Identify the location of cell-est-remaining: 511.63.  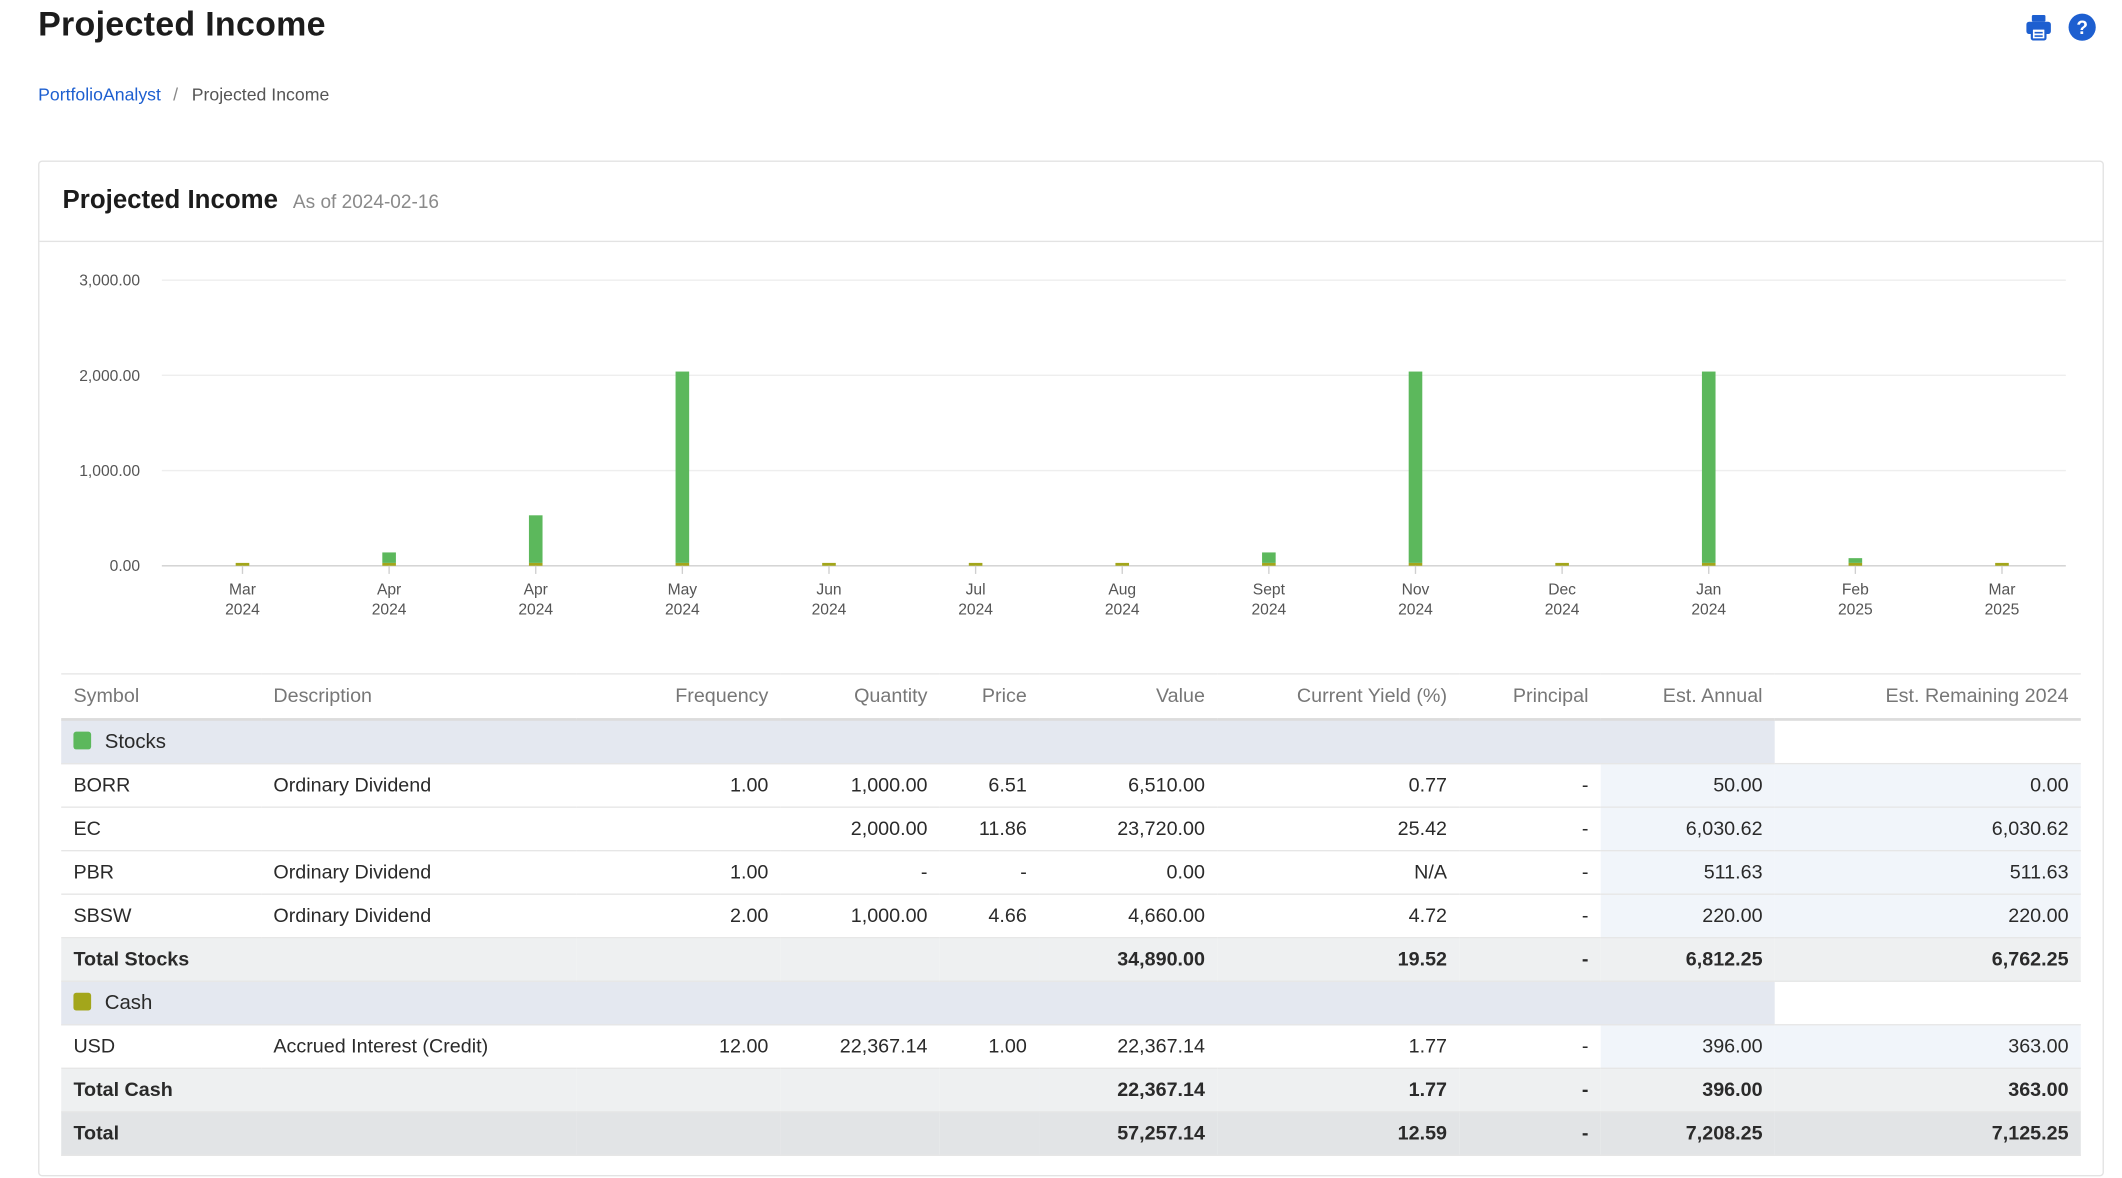
(1927, 872).